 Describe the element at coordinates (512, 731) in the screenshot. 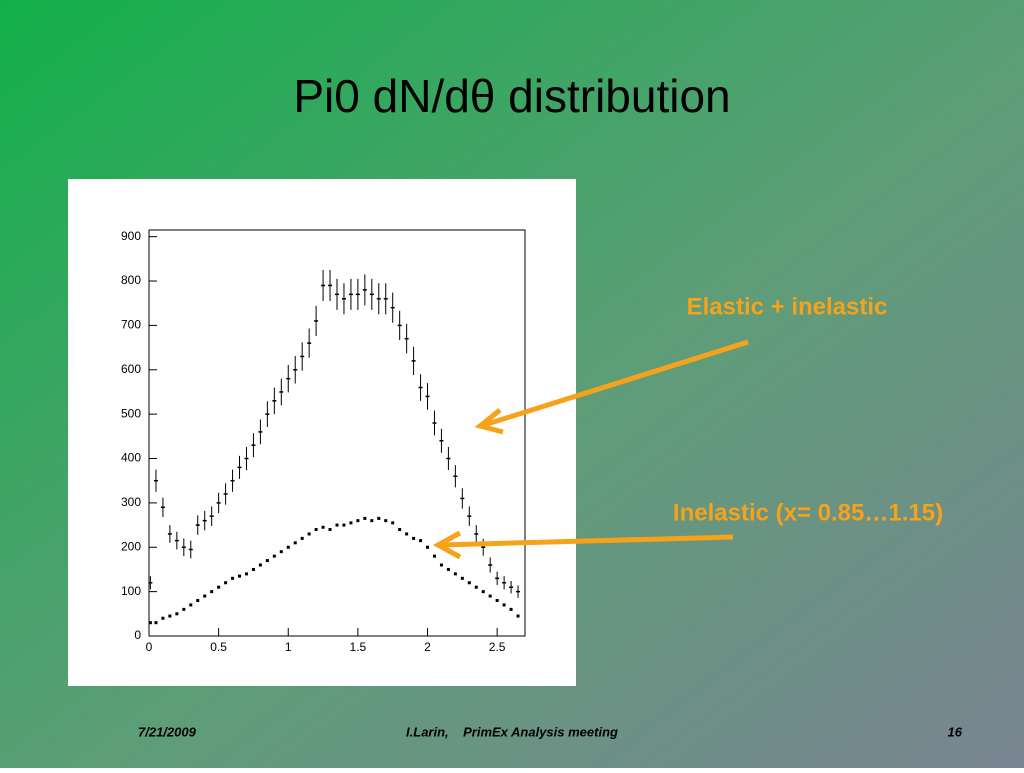

I see `footer-presenter: I.Larin, PrimEx Analysis meeting` at that location.